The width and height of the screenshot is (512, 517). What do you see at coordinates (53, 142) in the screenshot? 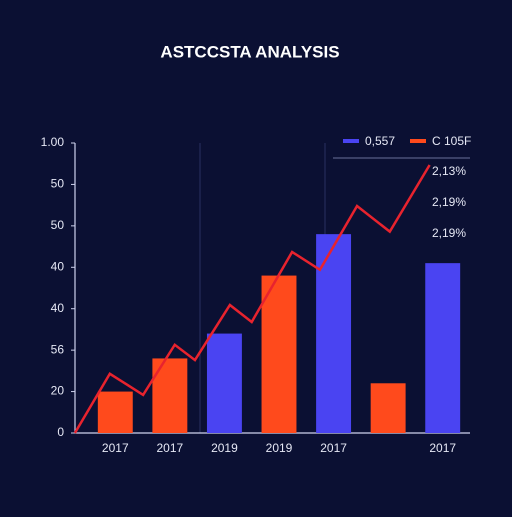
I see `y-tick-label: 1.00` at bounding box center [53, 142].